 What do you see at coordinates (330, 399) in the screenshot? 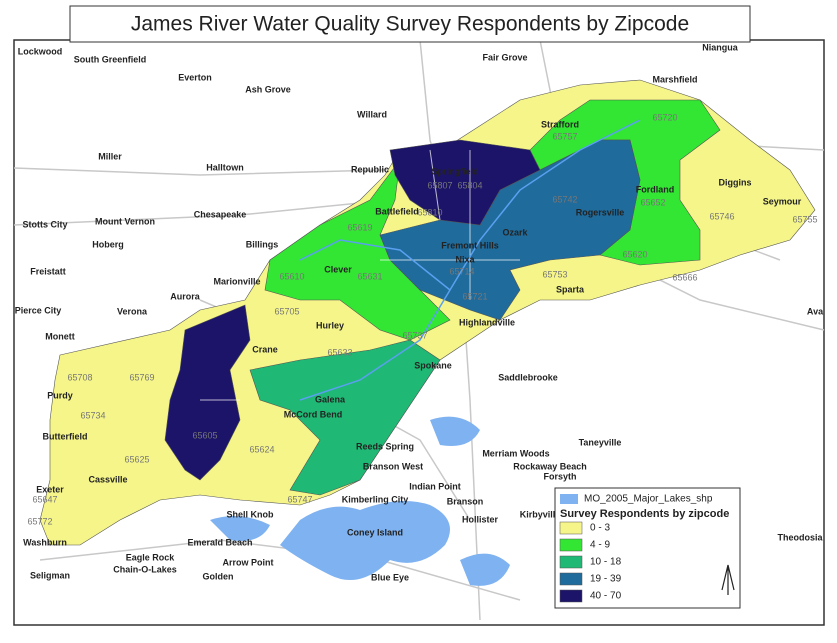
I see `place-label: Galena` at bounding box center [330, 399].